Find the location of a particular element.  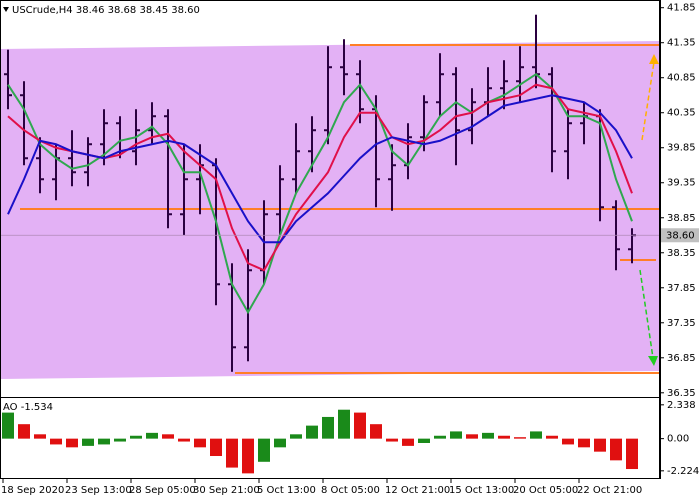

x-tick-label: 23 Sep 13:00 is located at coordinates (98, 490).